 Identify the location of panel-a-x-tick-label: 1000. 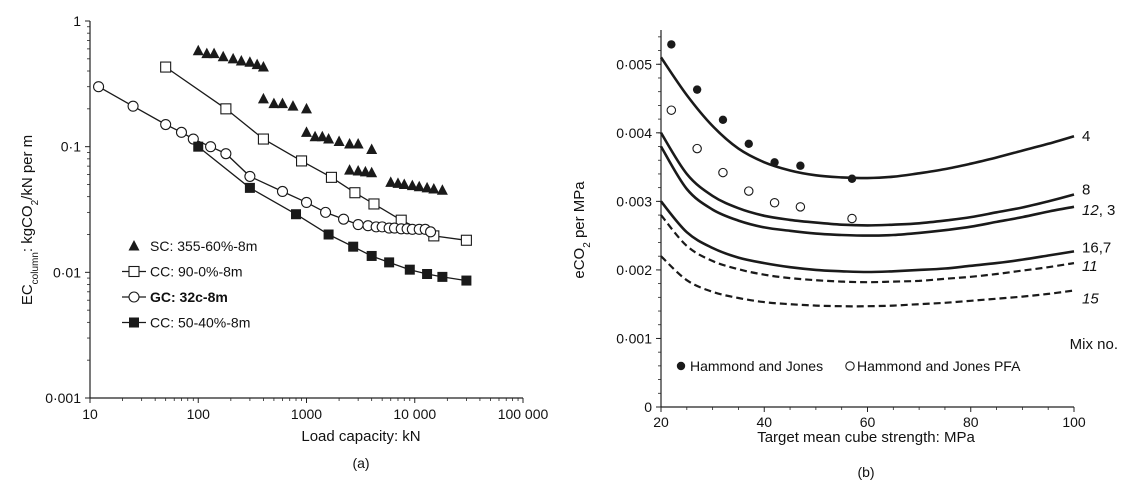
(306, 414).